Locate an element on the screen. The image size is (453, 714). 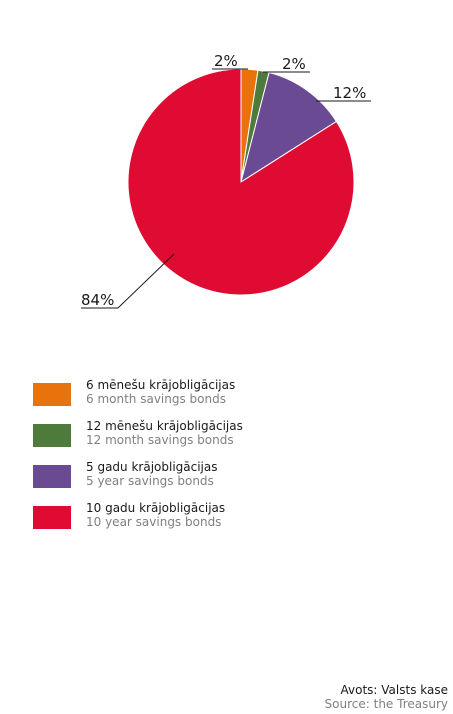
source-label-en: Source: the Treasury is located at coordinates (386, 704).